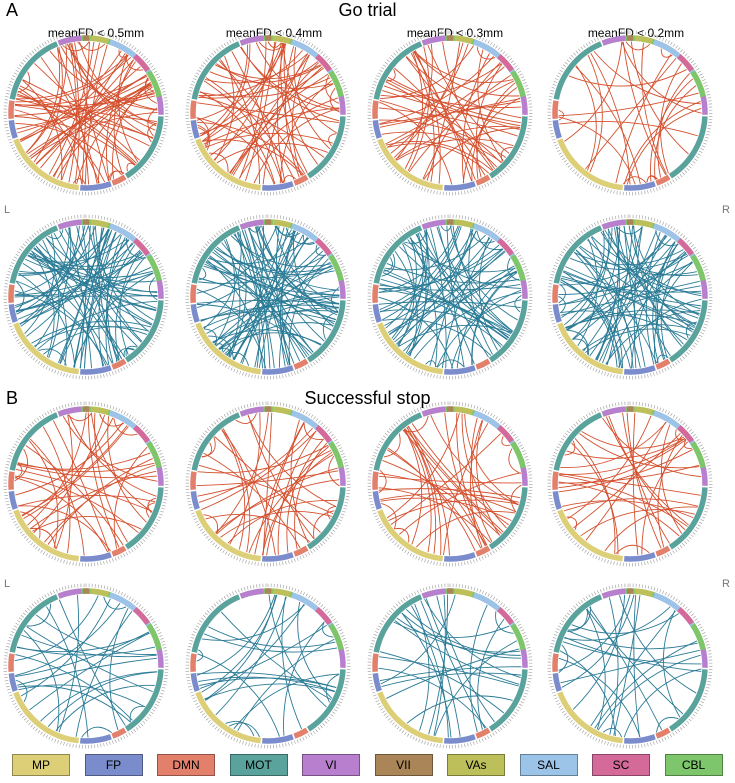 The width and height of the screenshot is (735, 783). I want to click on ring-segment-vas, so click(464, 40).